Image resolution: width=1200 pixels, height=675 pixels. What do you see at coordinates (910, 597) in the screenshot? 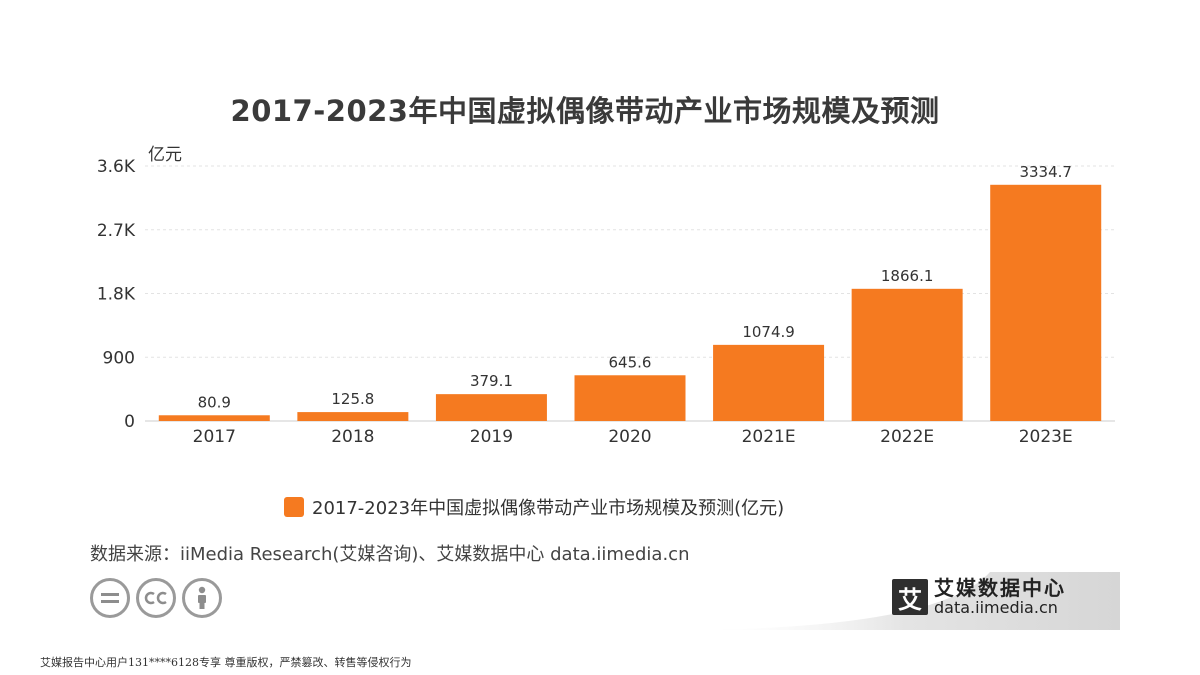
I see `brand-logo: 艾` at bounding box center [910, 597].